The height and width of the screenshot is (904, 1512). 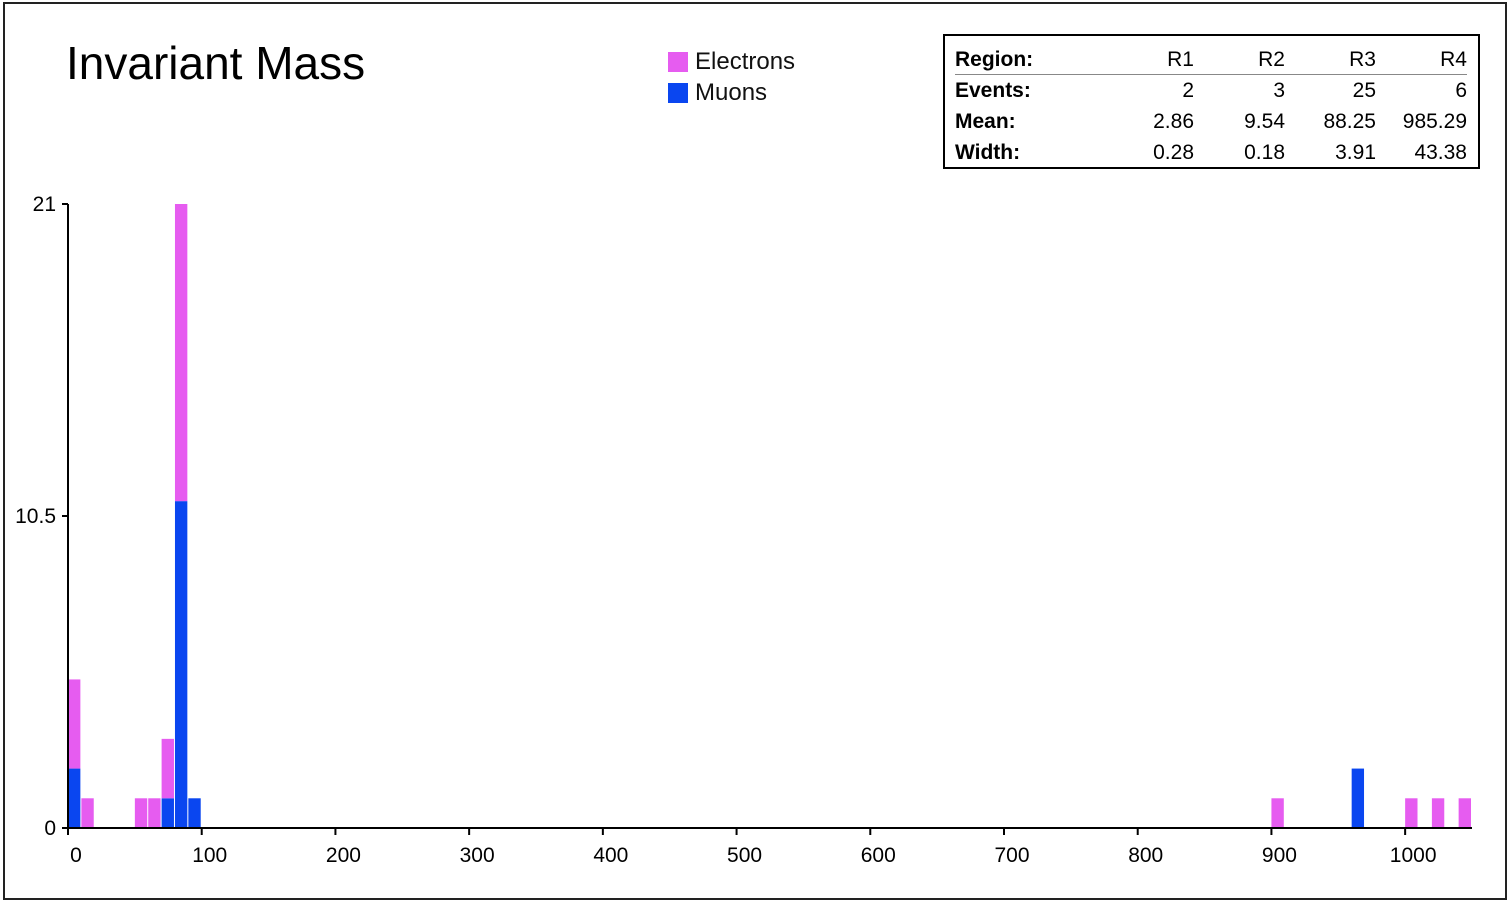 I want to click on legend-item-electrons: Electrons, so click(x=731, y=61).